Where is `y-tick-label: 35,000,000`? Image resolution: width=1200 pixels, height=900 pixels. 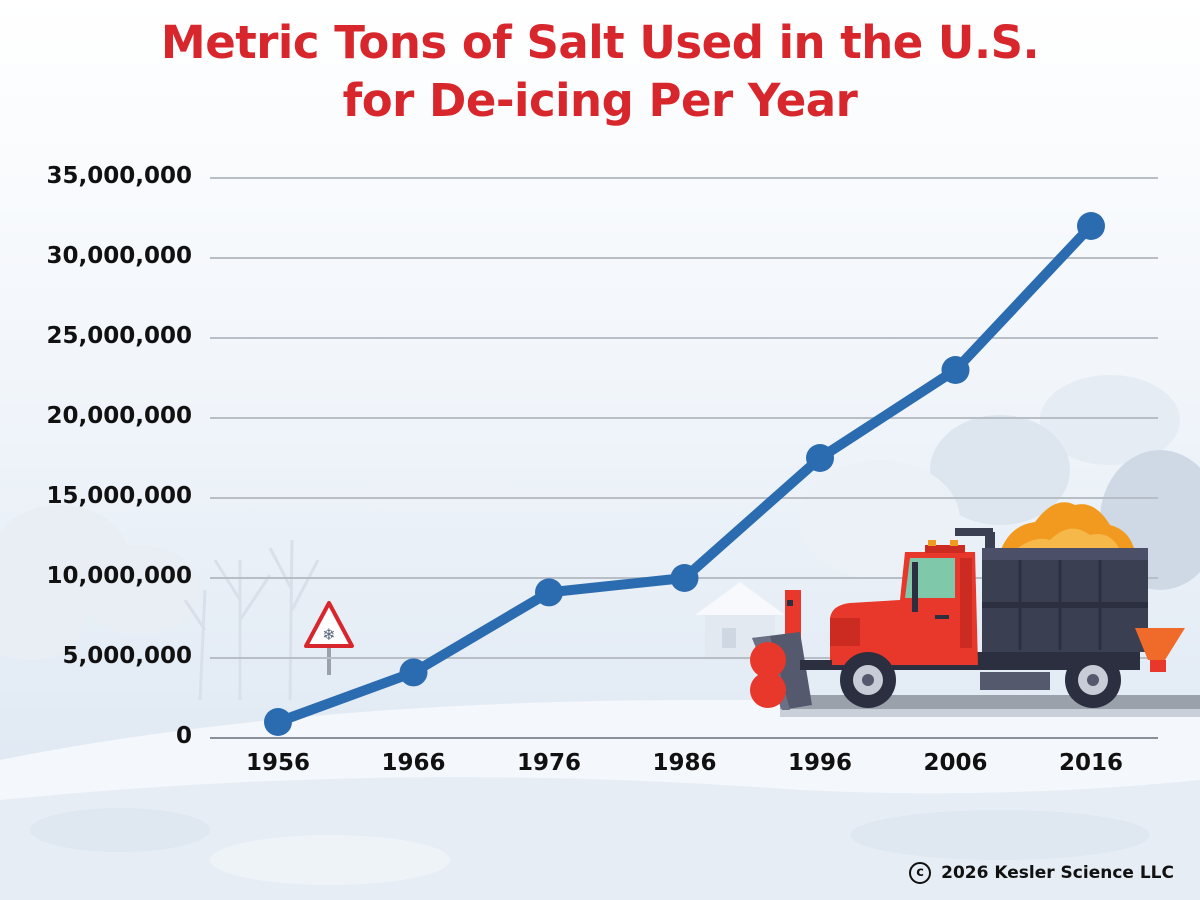
y-tick-label: 35,000,000 is located at coordinates (119, 176).